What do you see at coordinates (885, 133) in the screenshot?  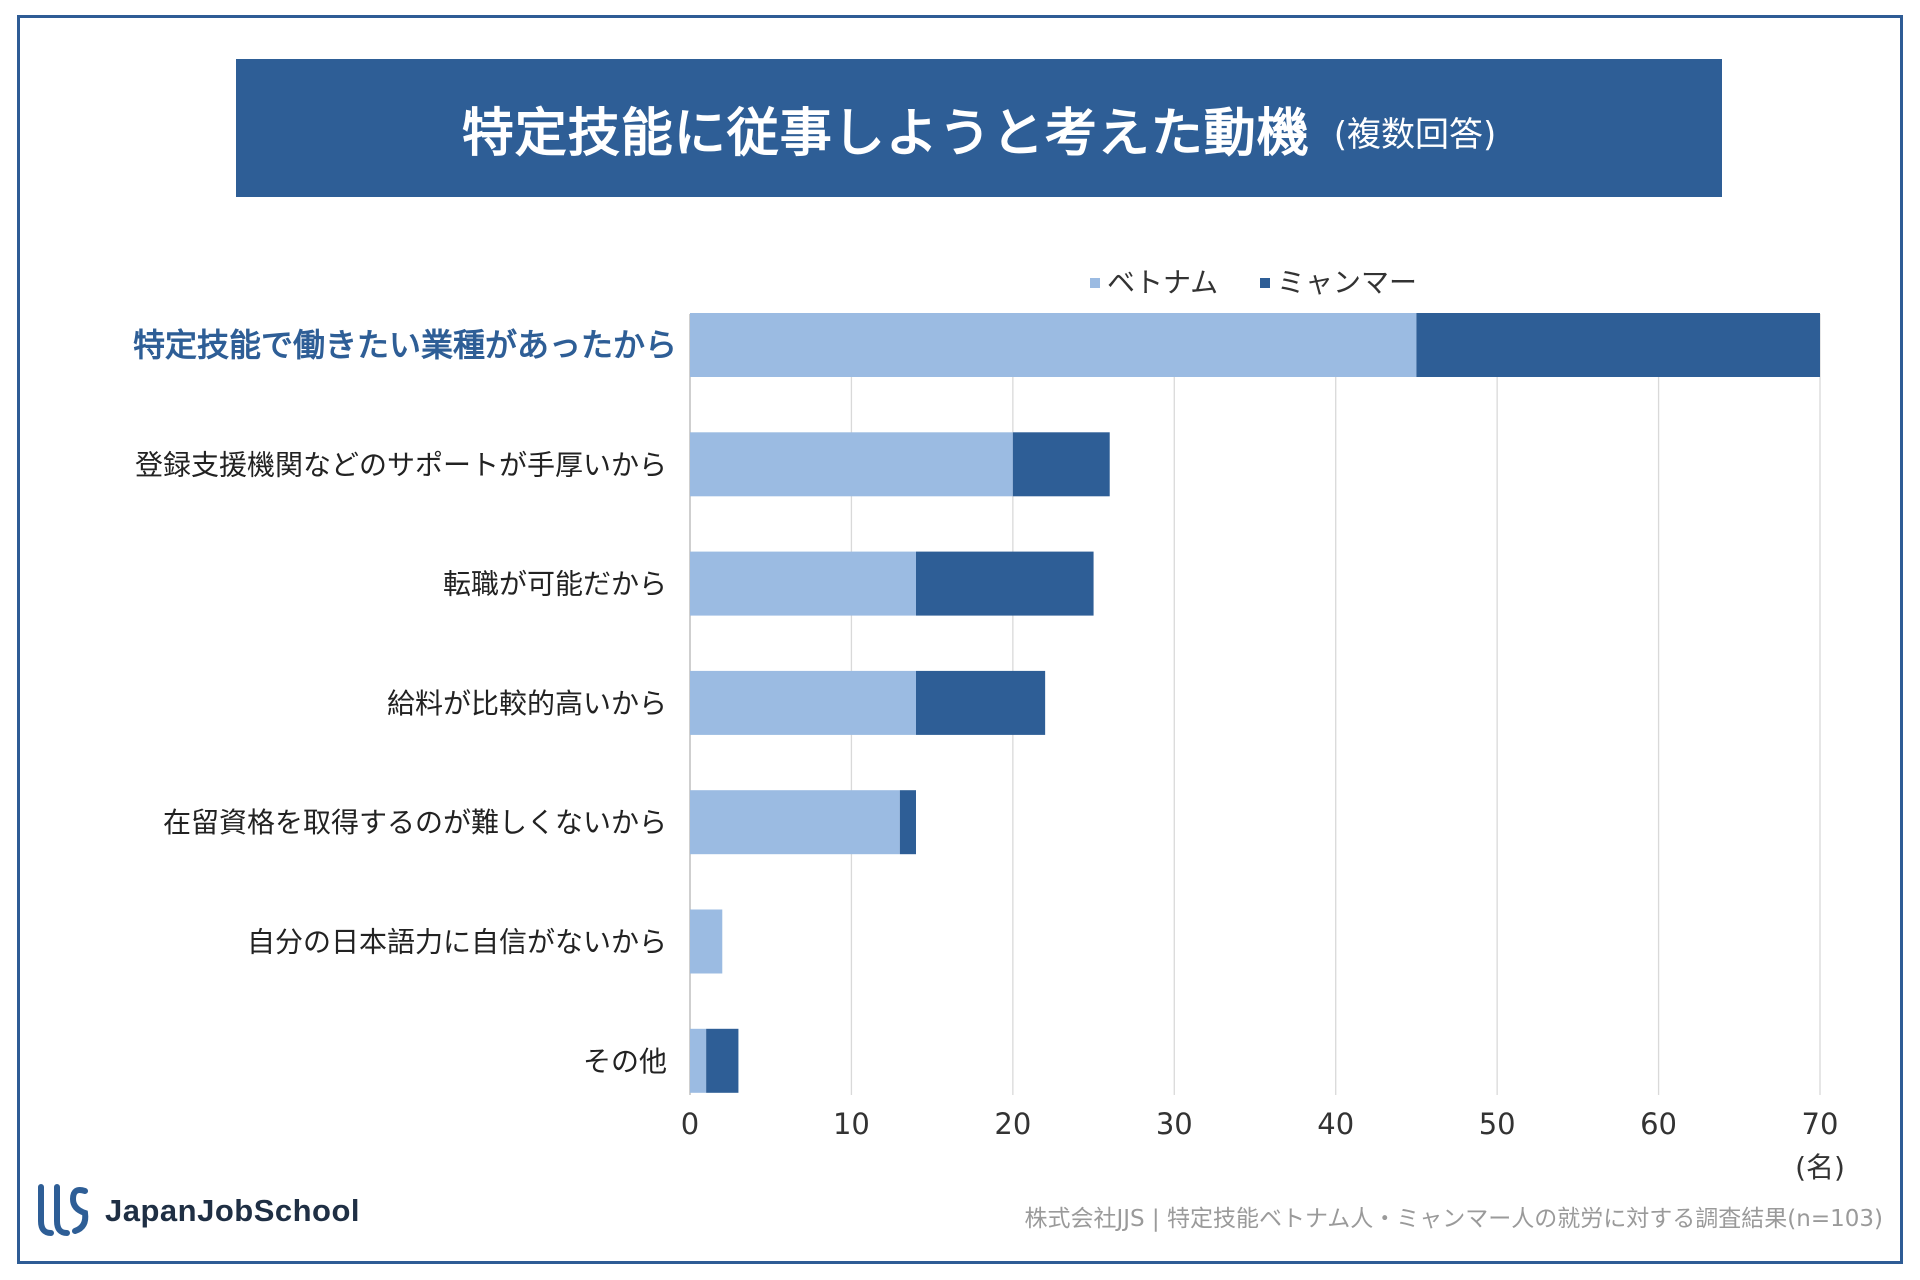 I see `chart-title: 特定技能に従事しようと考えた動機` at bounding box center [885, 133].